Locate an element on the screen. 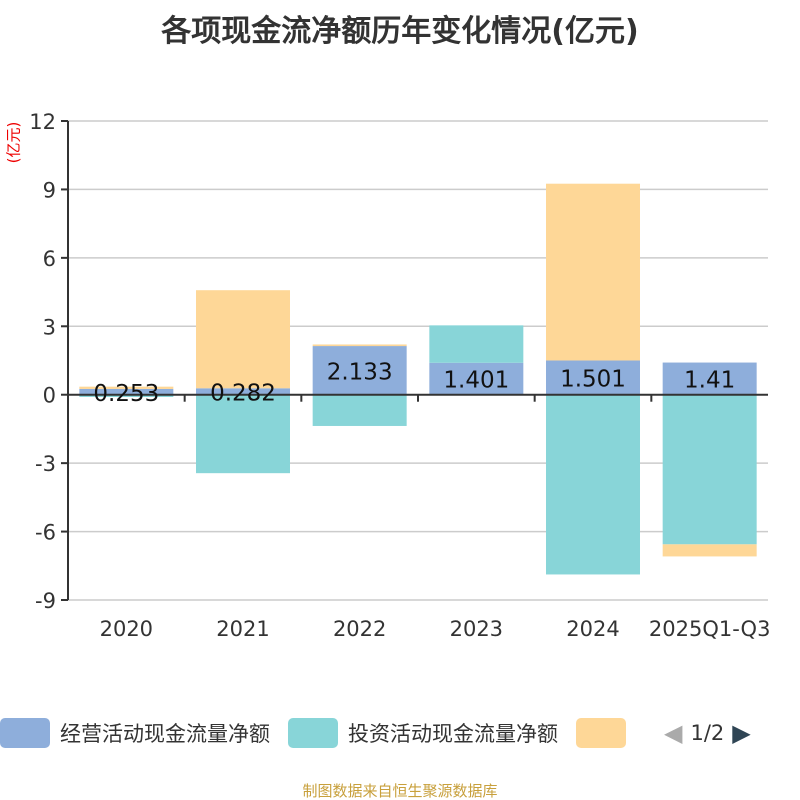  x-tick-label: 2025Q1-Q3 is located at coordinates (710, 629).